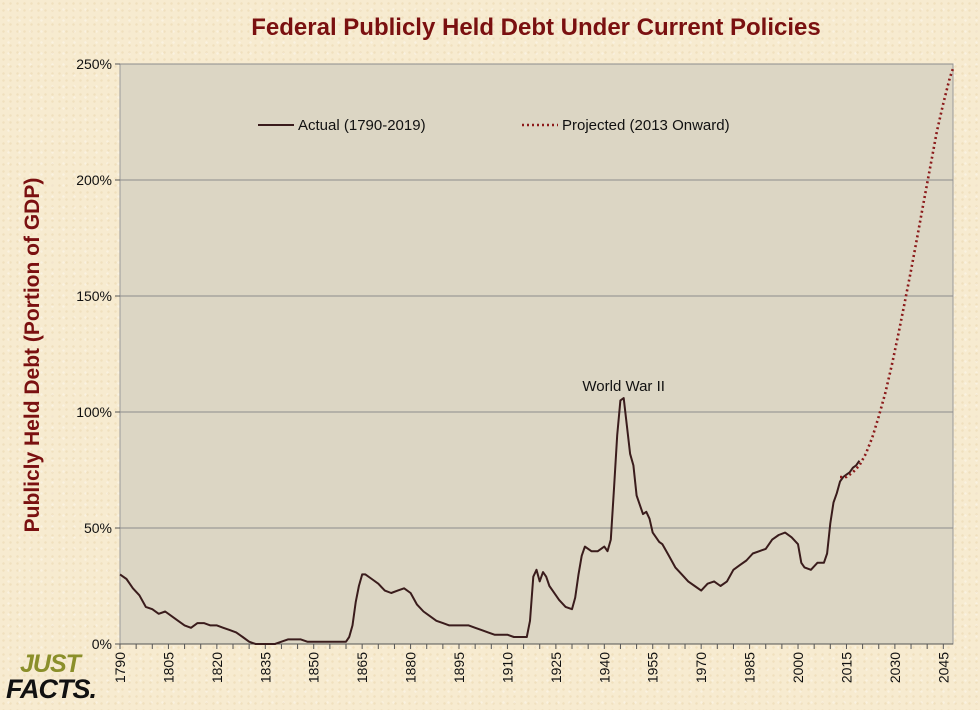  I want to click on x-tick-label: 1910, so click(507, 667).